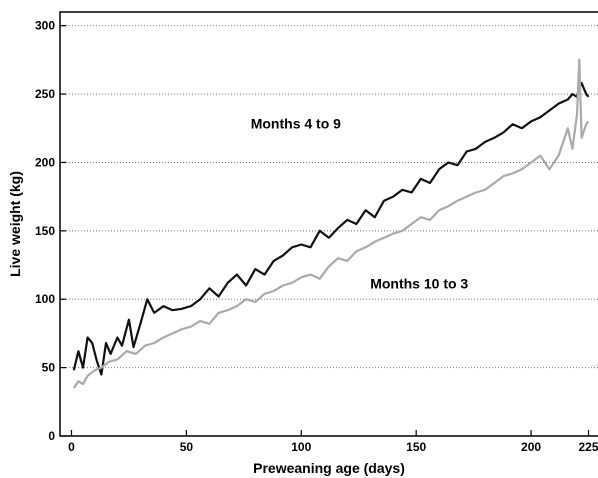 This screenshot has height=478, width=598. I want to click on annotations: Months 4 to 9 Months 10 to 3, so click(360, 203).